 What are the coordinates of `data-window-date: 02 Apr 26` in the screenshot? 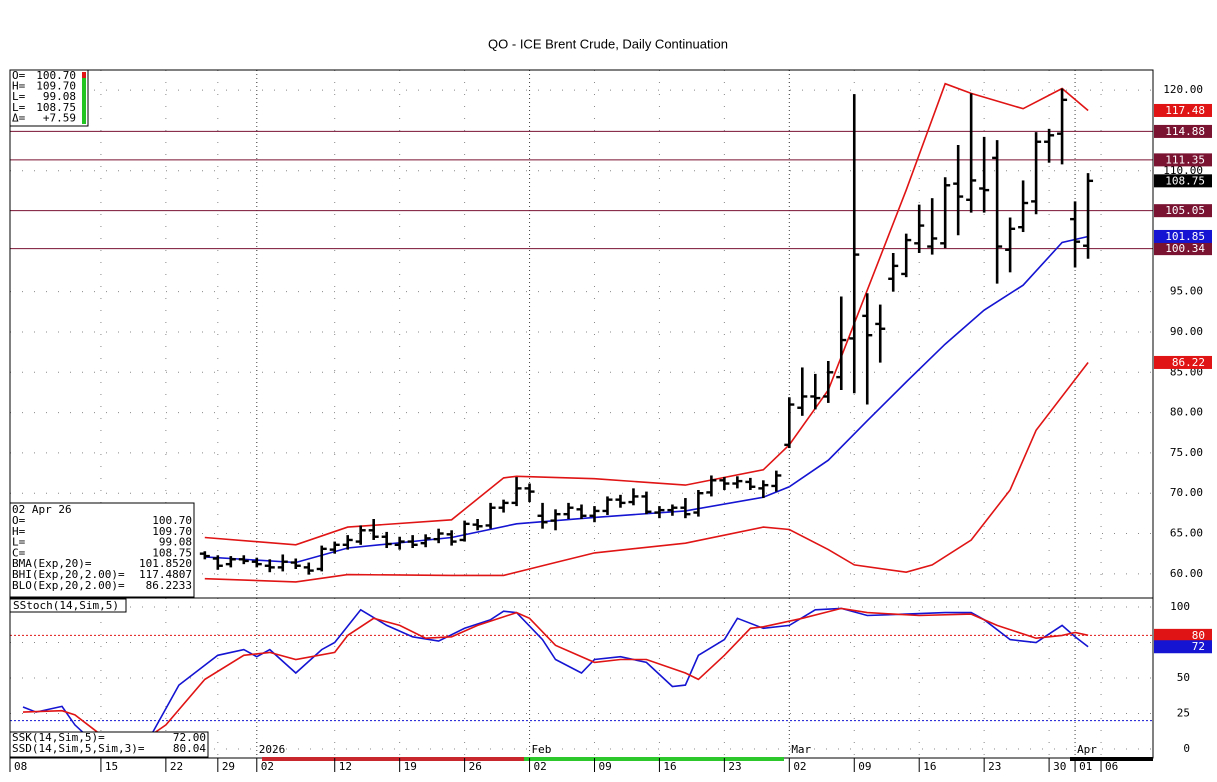 It's located at (42, 509).